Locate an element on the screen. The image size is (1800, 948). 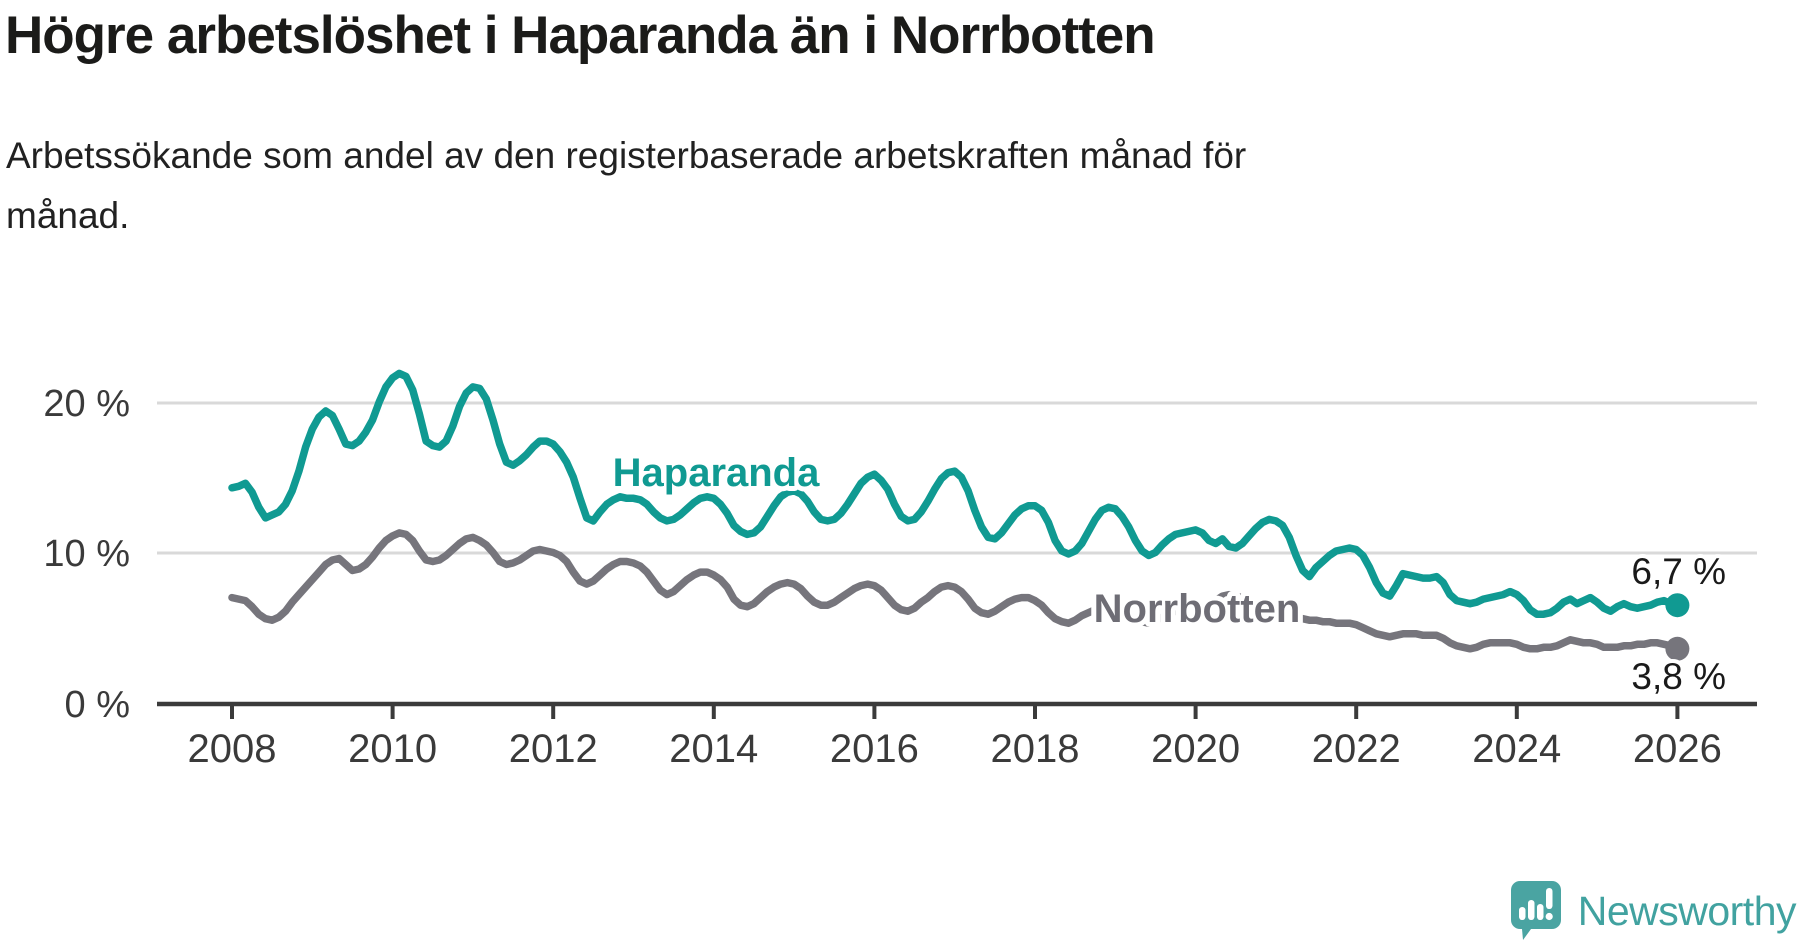
x-tick-label-2024: 2024 is located at coordinates (1516, 749).